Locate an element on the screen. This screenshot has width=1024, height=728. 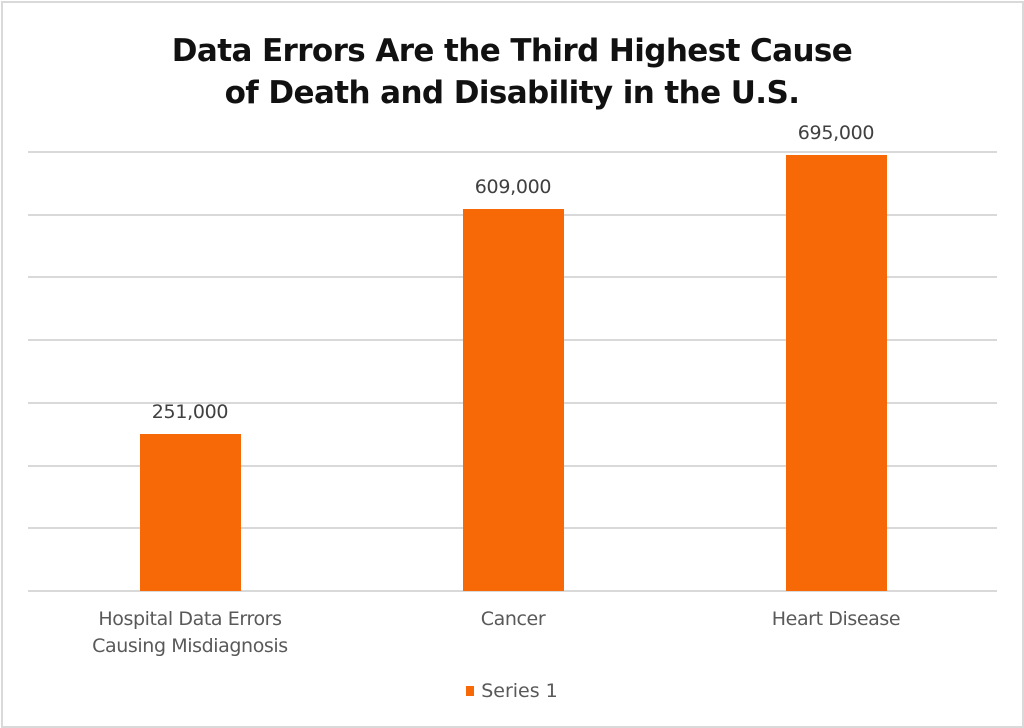
category-label-line: Hospital Data Errors is located at coordinates (190, 619).